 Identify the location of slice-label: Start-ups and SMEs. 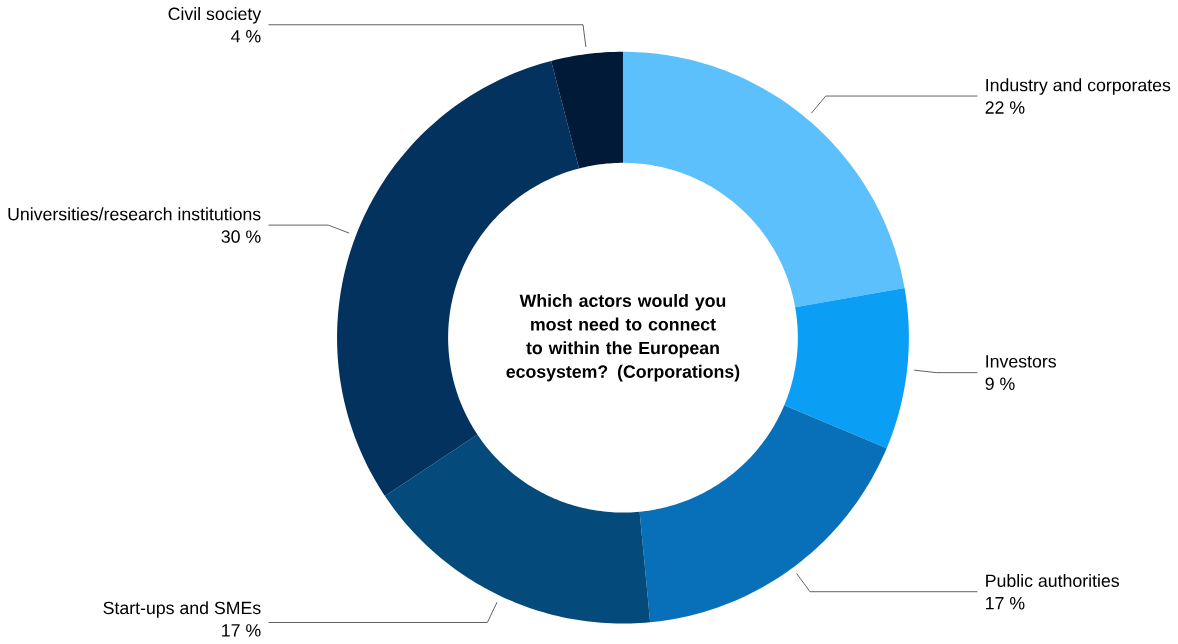
(182, 609).